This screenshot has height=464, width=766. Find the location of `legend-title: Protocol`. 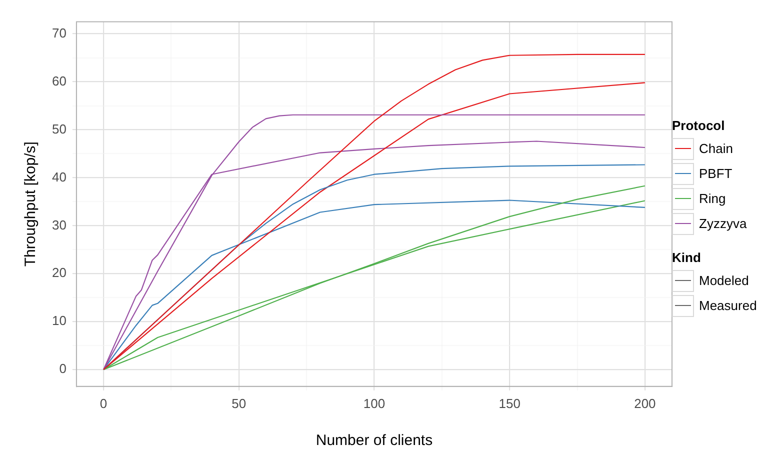

legend-title: Protocol is located at coordinates (699, 125).